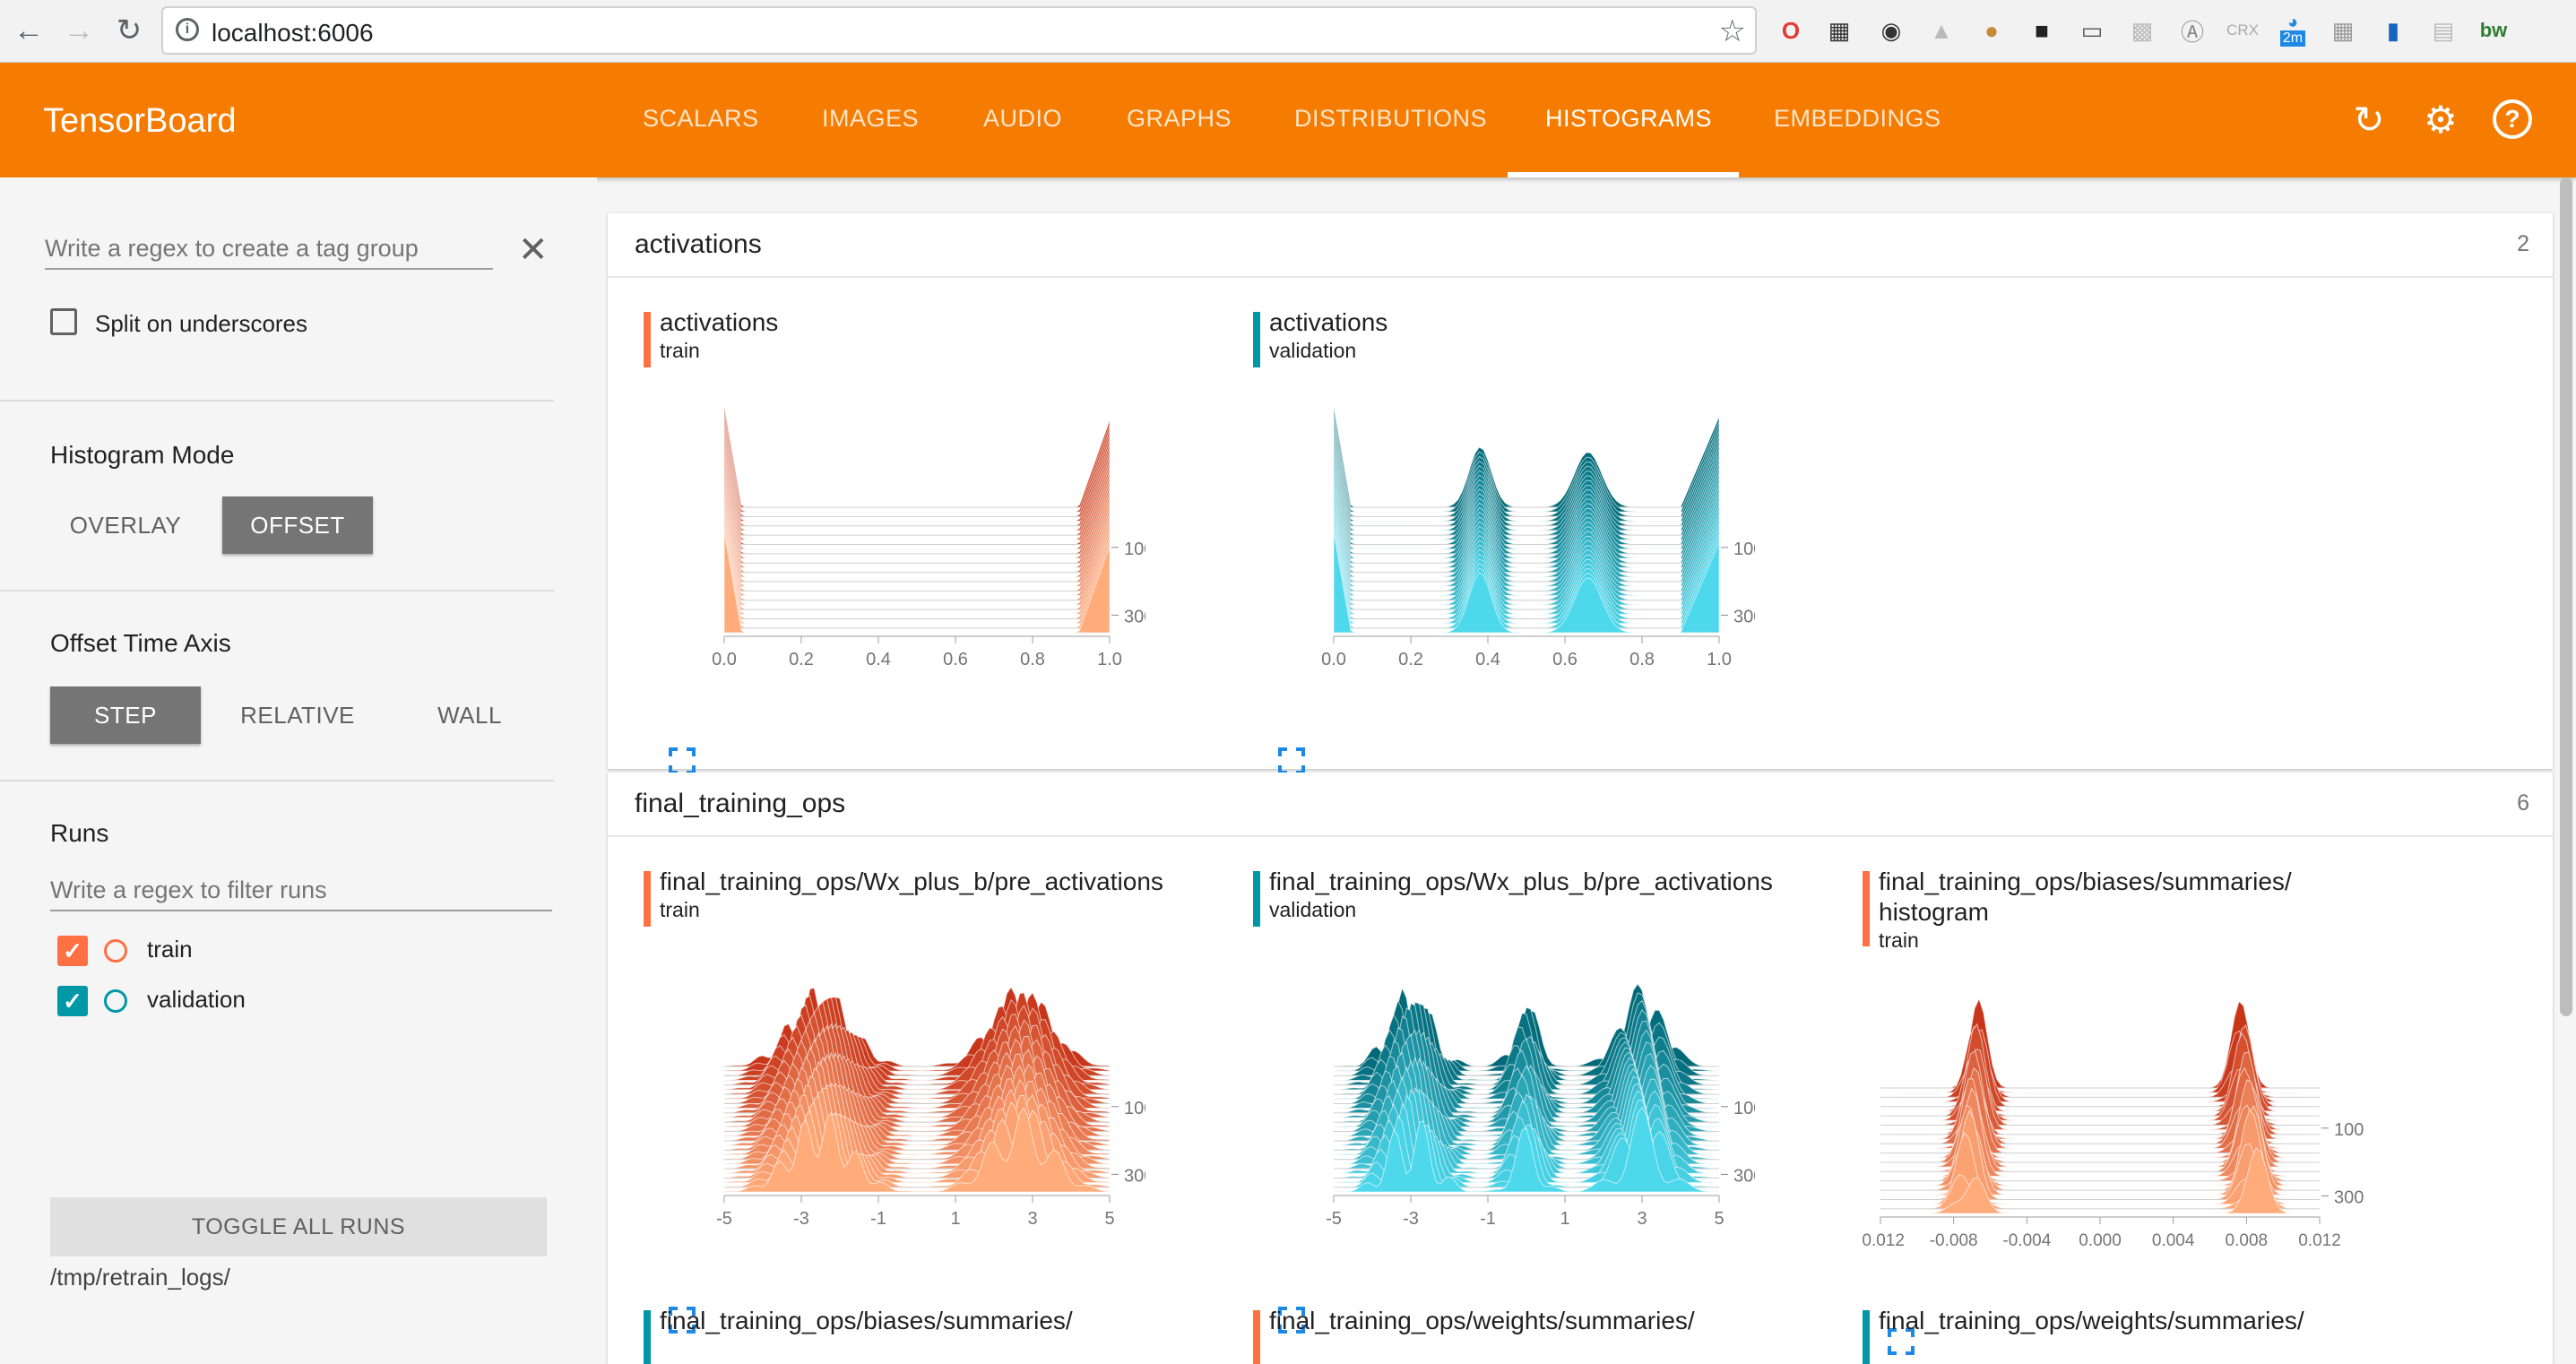 The width and height of the screenshot is (2576, 1364). What do you see at coordinates (297, 525) in the screenshot?
I see `offset-button: OFFSET` at bounding box center [297, 525].